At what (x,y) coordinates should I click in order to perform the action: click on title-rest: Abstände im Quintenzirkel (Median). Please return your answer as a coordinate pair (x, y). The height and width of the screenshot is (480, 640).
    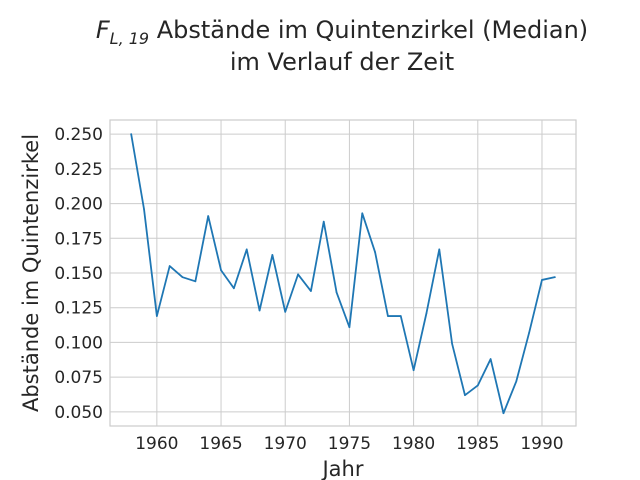
    Looking at the image, I should click on (368, 30).